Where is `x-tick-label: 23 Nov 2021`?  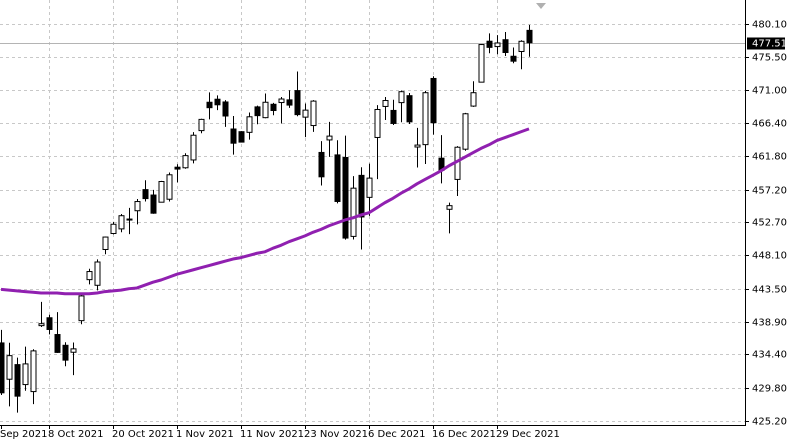 x-tick-label: 23 Nov 2021 is located at coordinates (336, 434).